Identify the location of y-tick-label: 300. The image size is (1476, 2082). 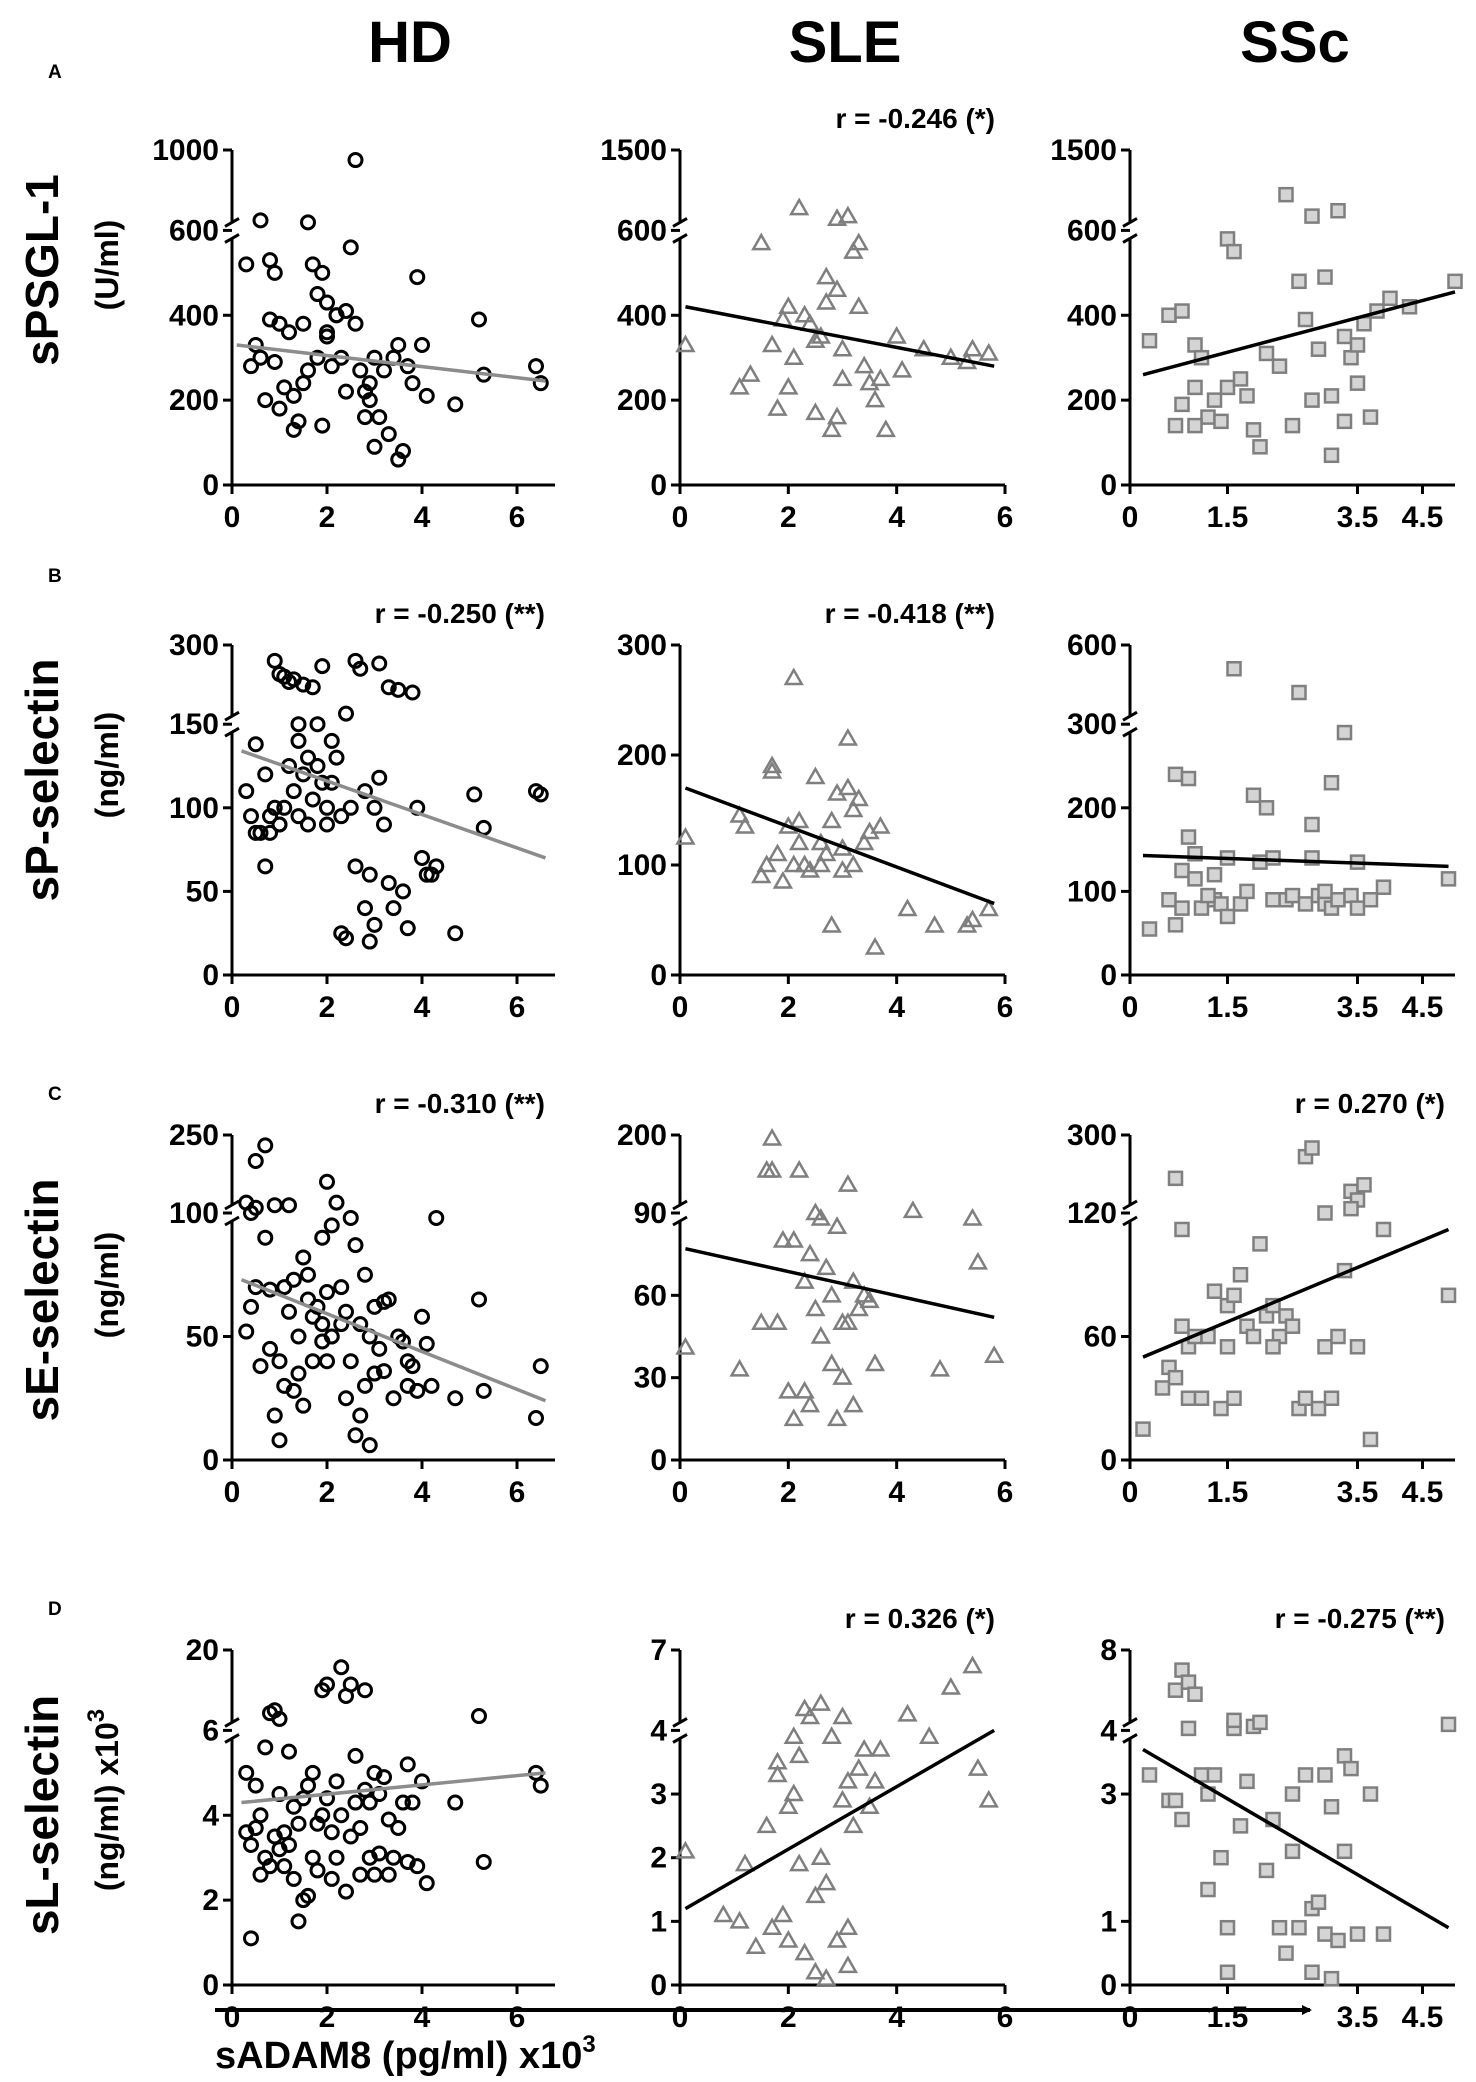
(1092, 724).